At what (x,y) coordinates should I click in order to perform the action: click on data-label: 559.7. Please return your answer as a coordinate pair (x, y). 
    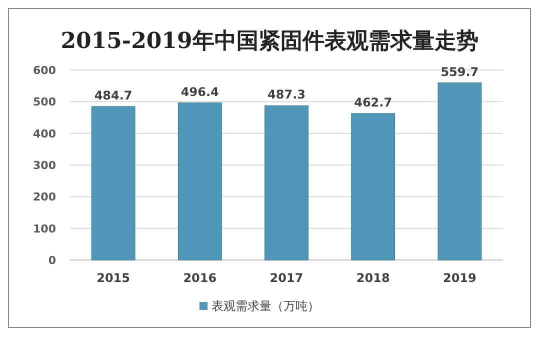
    Looking at the image, I should click on (459, 71).